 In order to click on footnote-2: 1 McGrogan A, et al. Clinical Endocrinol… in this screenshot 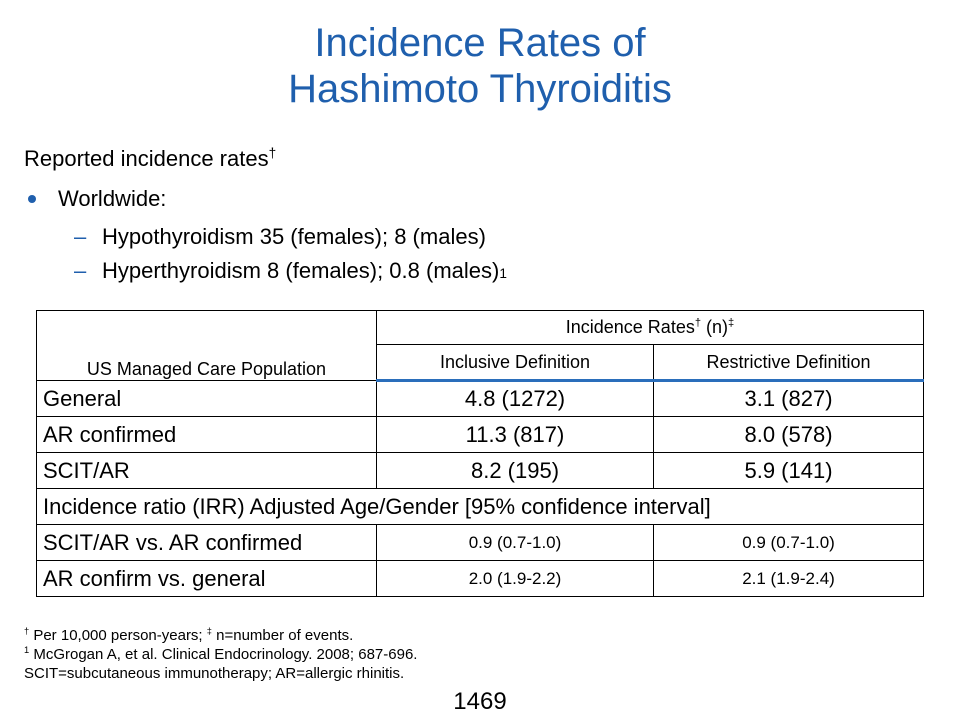, I will do `click(220, 654)`.